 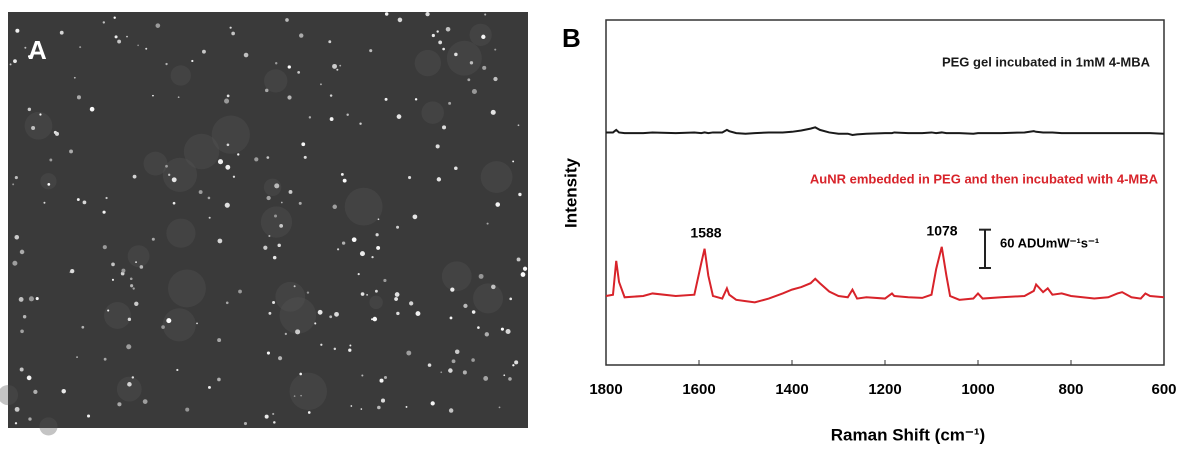 I want to click on x-tick-label: 1800, so click(x=605, y=389).